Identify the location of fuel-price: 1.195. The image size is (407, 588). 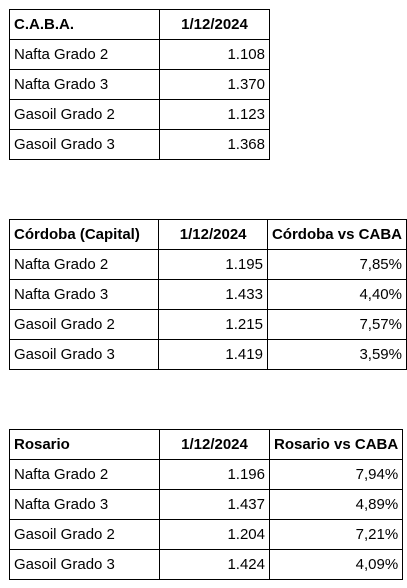
(213, 264).